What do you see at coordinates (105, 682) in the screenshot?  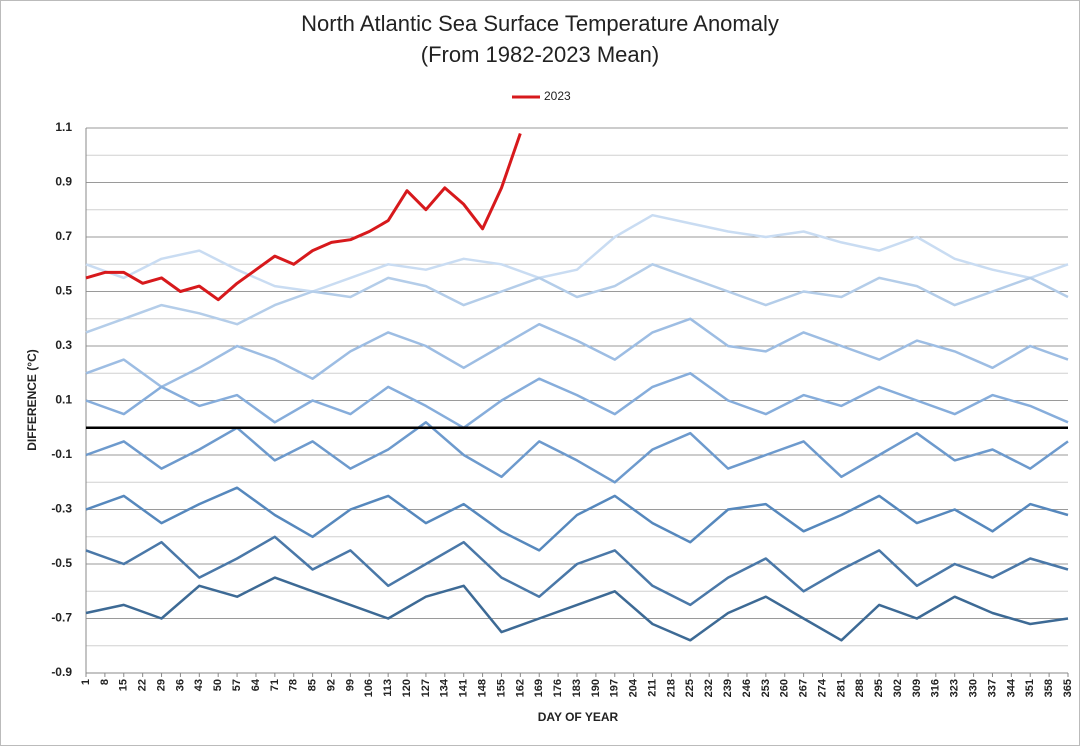 I see `x-tick-label: 8` at bounding box center [105, 682].